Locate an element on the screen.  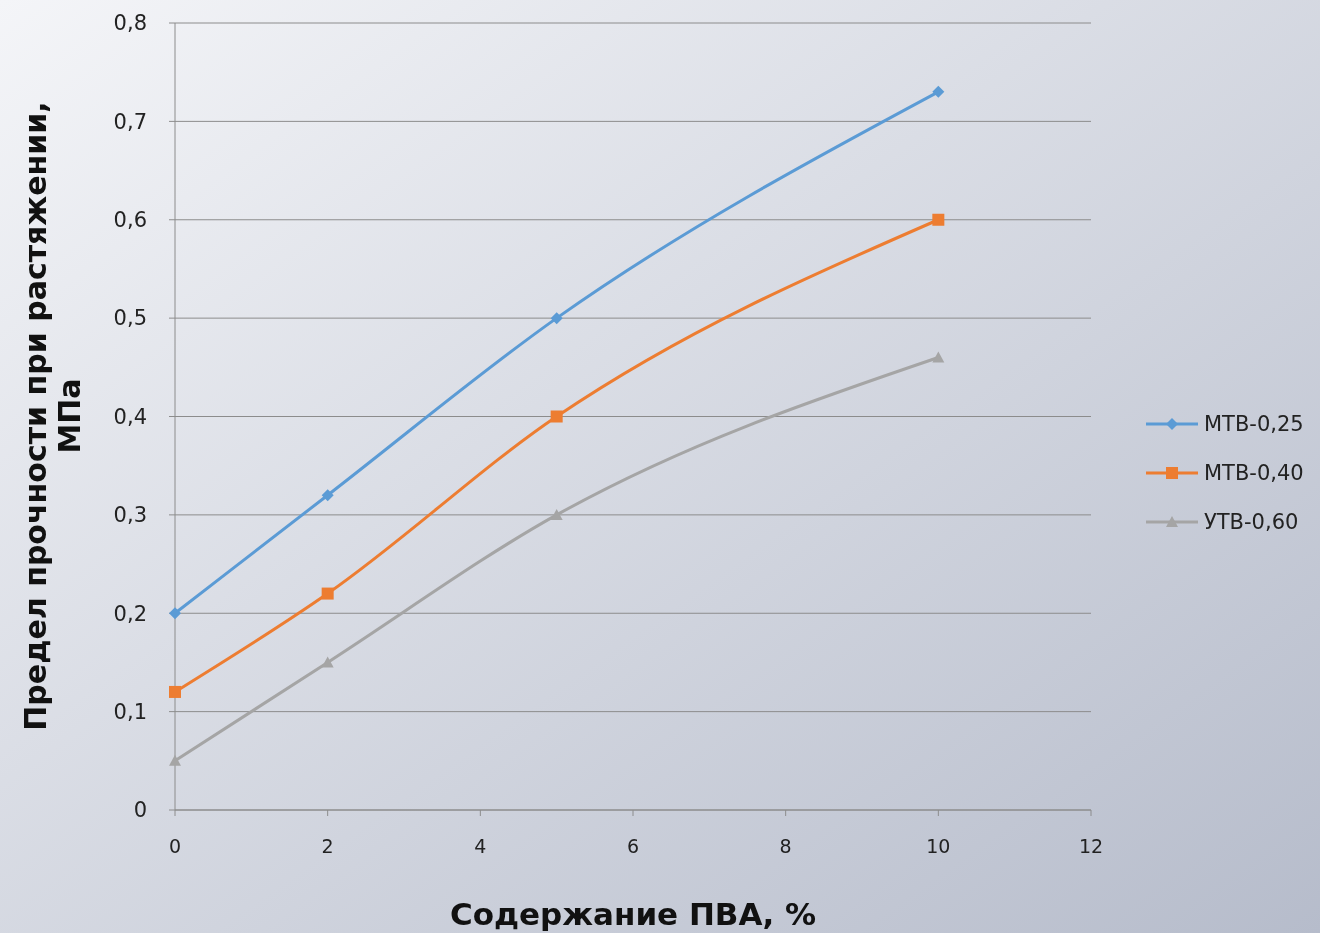
x-tick-label: 2 is located at coordinates (327, 846).